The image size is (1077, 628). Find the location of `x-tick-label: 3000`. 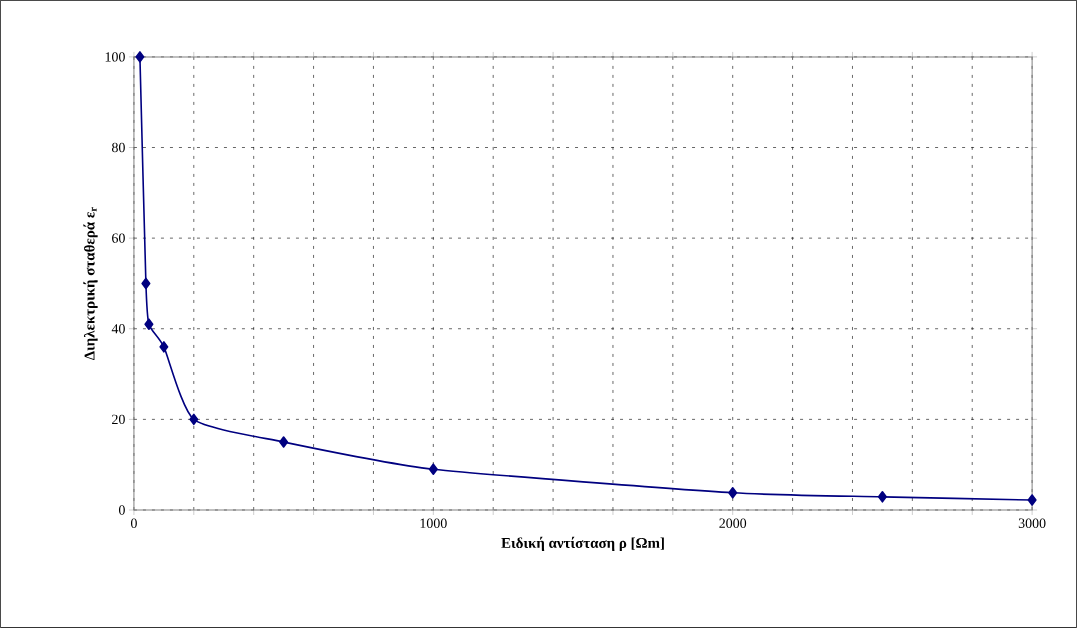

x-tick-label: 3000 is located at coordinates (1032, 523).